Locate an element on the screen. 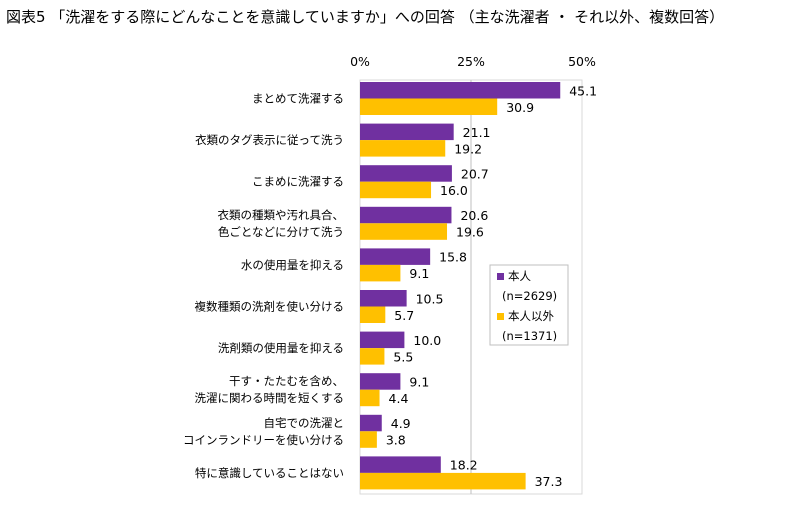 The height and width of the screenshot is (528, 810). data-label: 21.1 is located at coordinates (477, 132).